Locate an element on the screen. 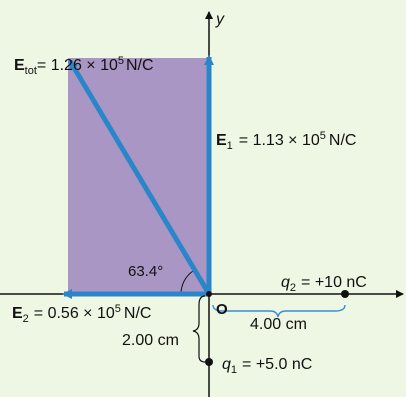 This screenshot has height=397, width=406. q1-label: q1 = +5.0 nC is located at coordinates (267, 366).